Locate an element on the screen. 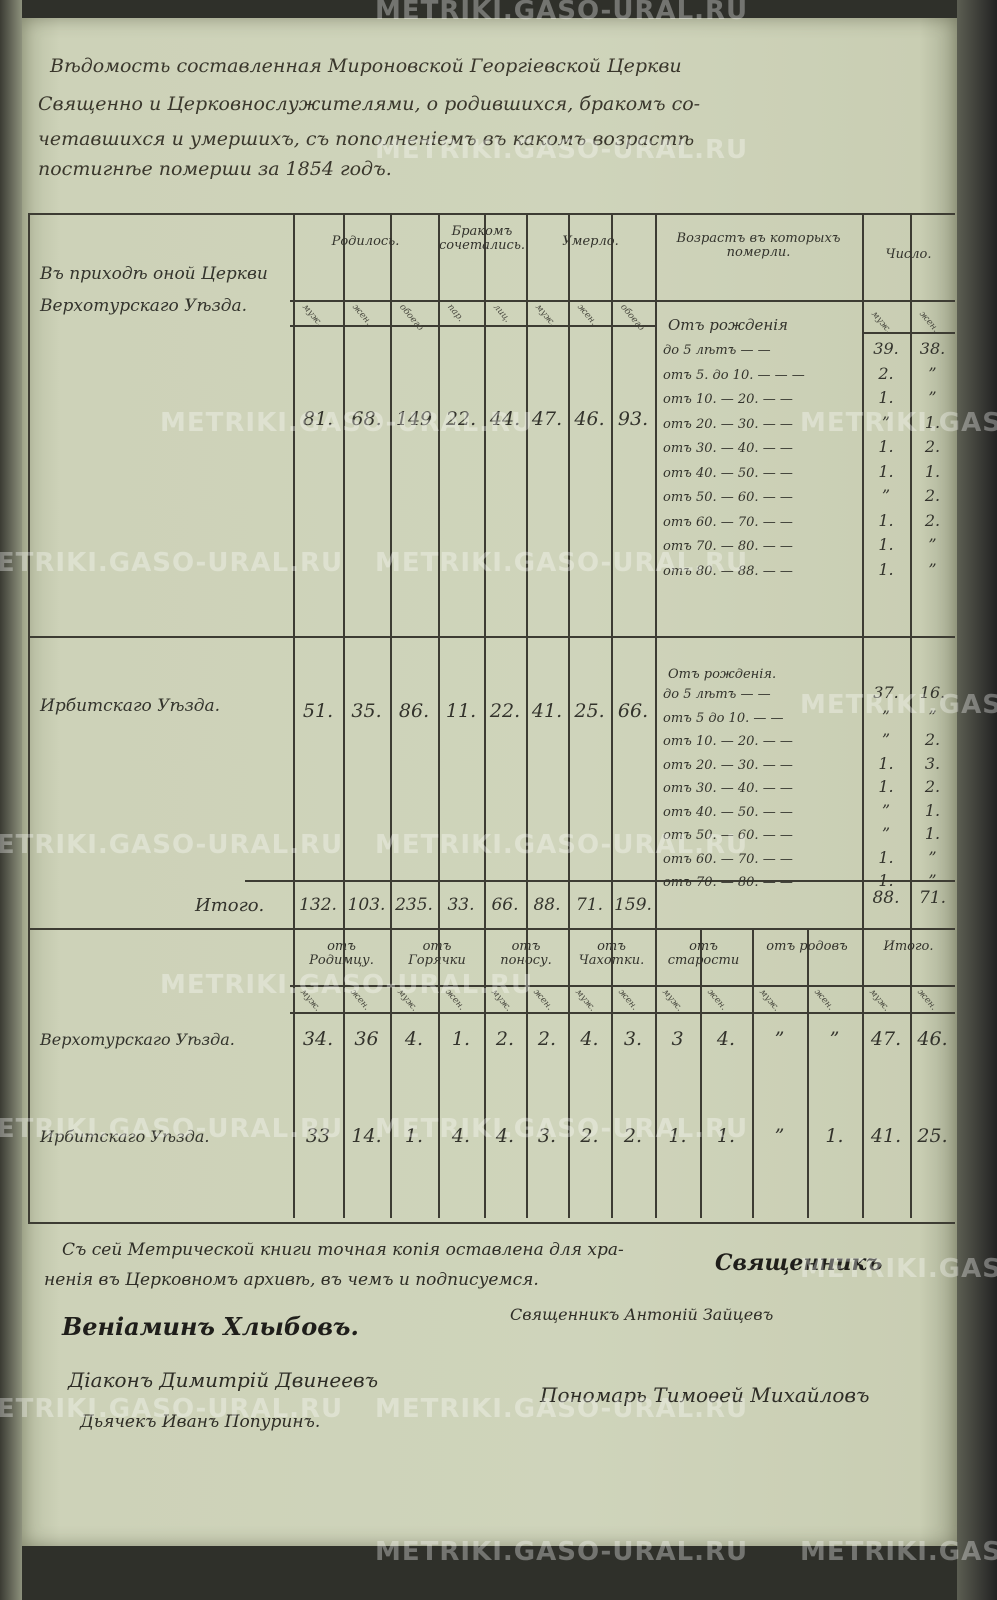 The image size is (997, 1600). cell-value: 4. is located at coordinates (414, 1039).